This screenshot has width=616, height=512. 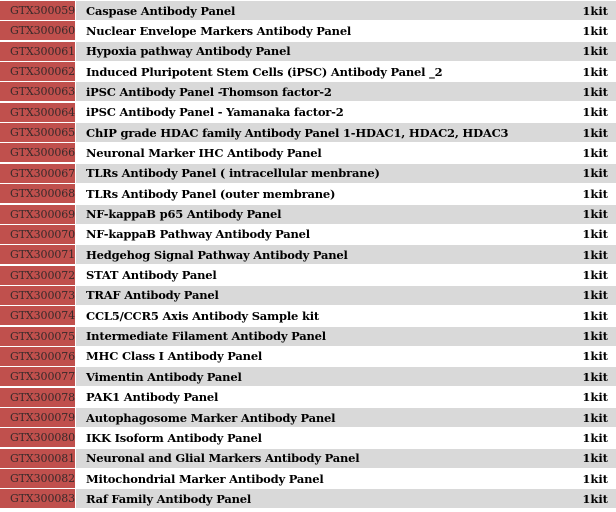 I want to click on product-name-cell: Raf Family Antibody Panel, so click(x=306, y=499).